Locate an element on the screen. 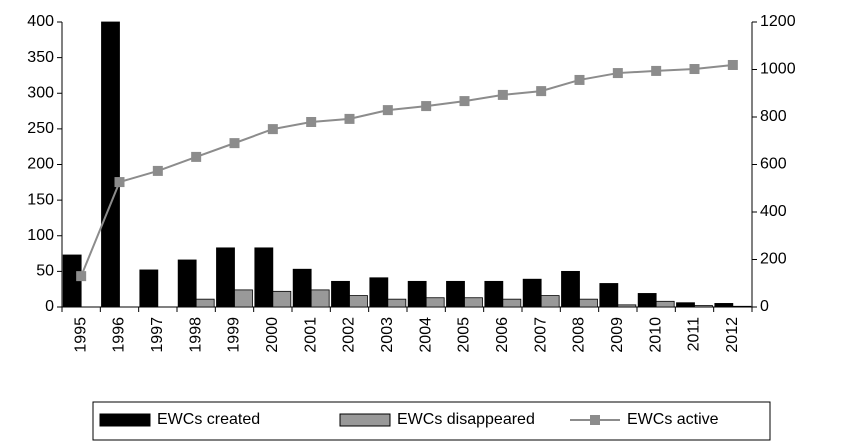 The image size is (850, 441). y2-tick-label: 800 is located at coordinates (773, 116).